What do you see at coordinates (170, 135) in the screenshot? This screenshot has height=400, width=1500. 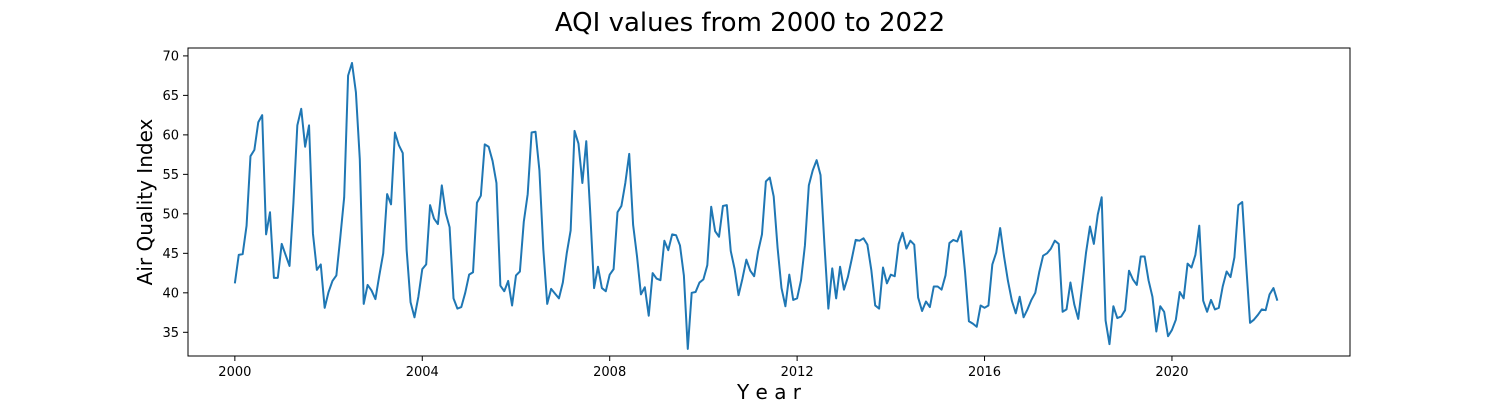 I see `y-tick-label: 60` at bounding box center [170, 135].